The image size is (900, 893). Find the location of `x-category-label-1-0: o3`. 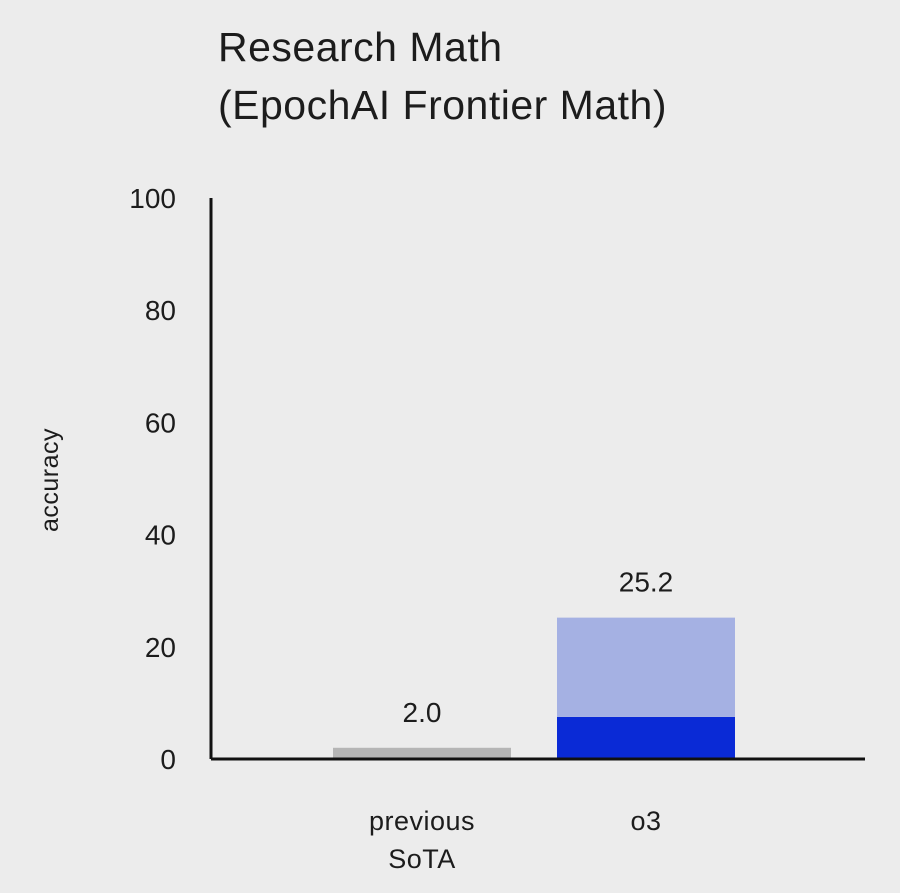

x-category-label-1-0: o3 is located at coordinates (645, 821).